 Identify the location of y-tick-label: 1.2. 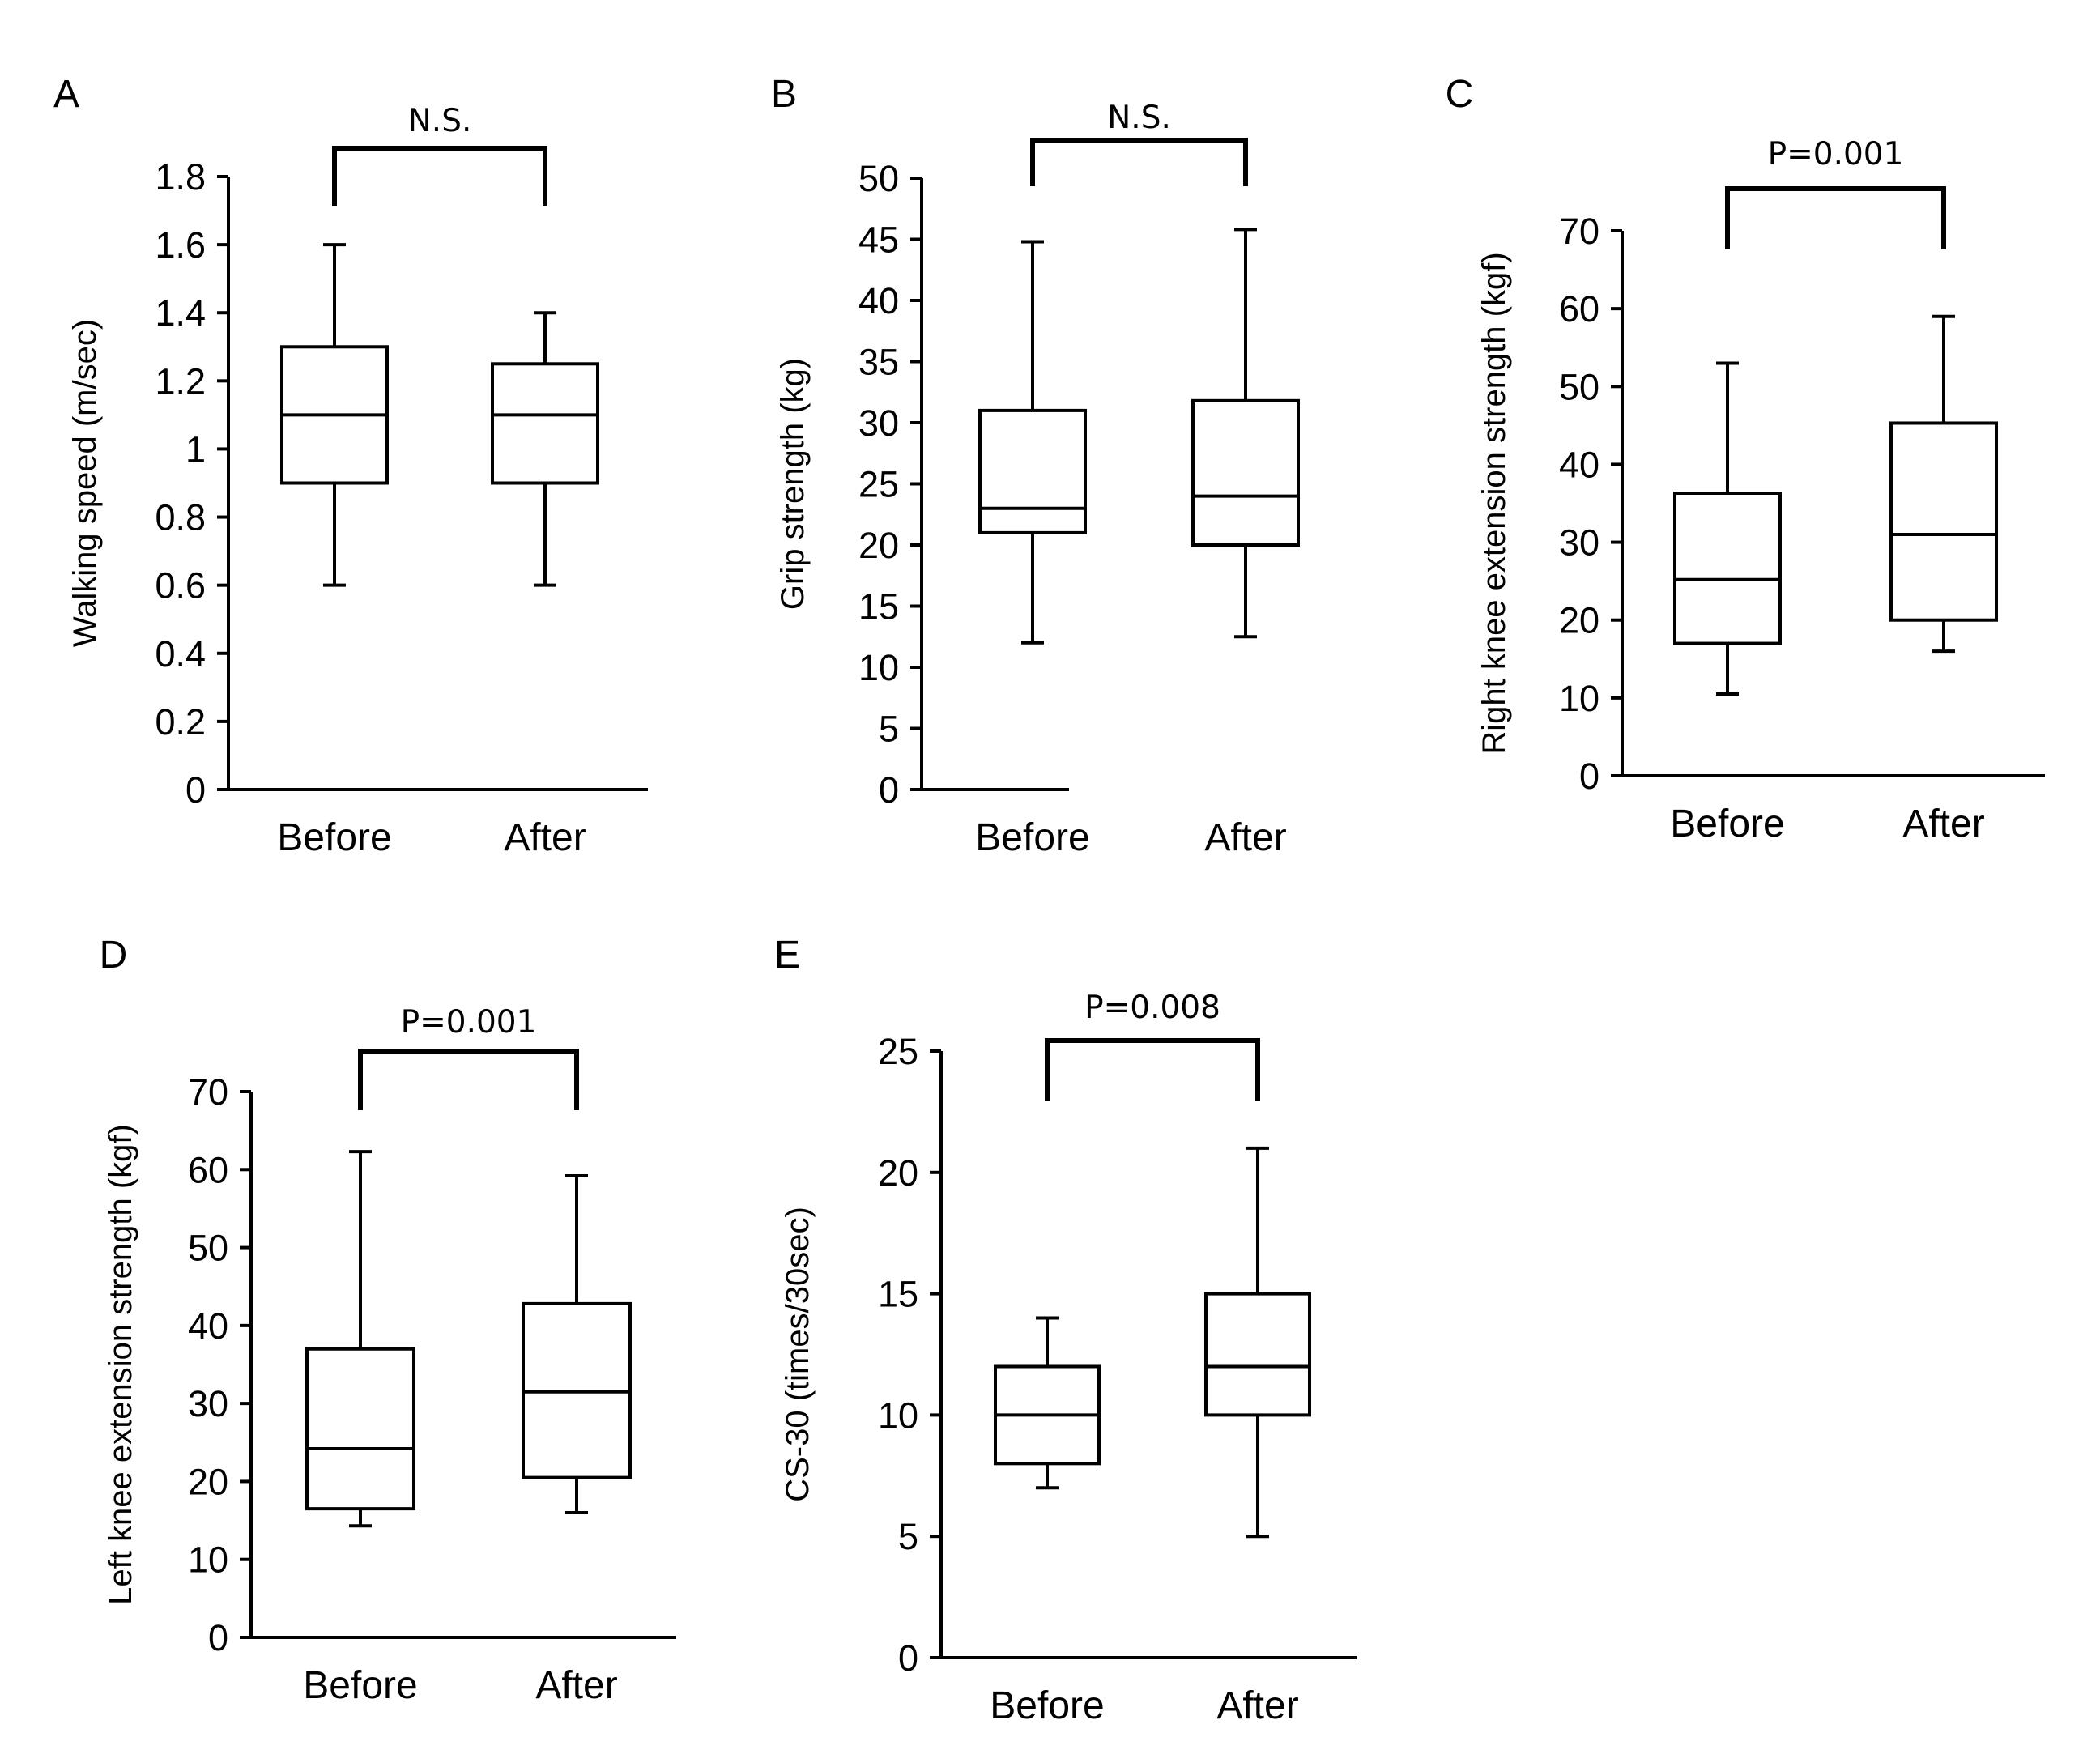
(180, 381).